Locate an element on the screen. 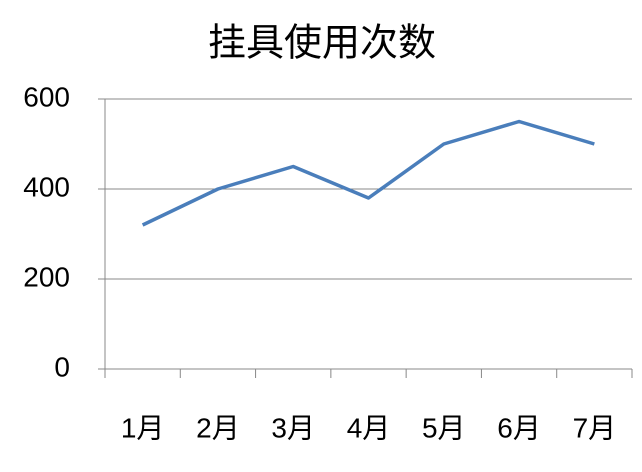  y-tick-label: 600 is located at coordinates (46, 96).